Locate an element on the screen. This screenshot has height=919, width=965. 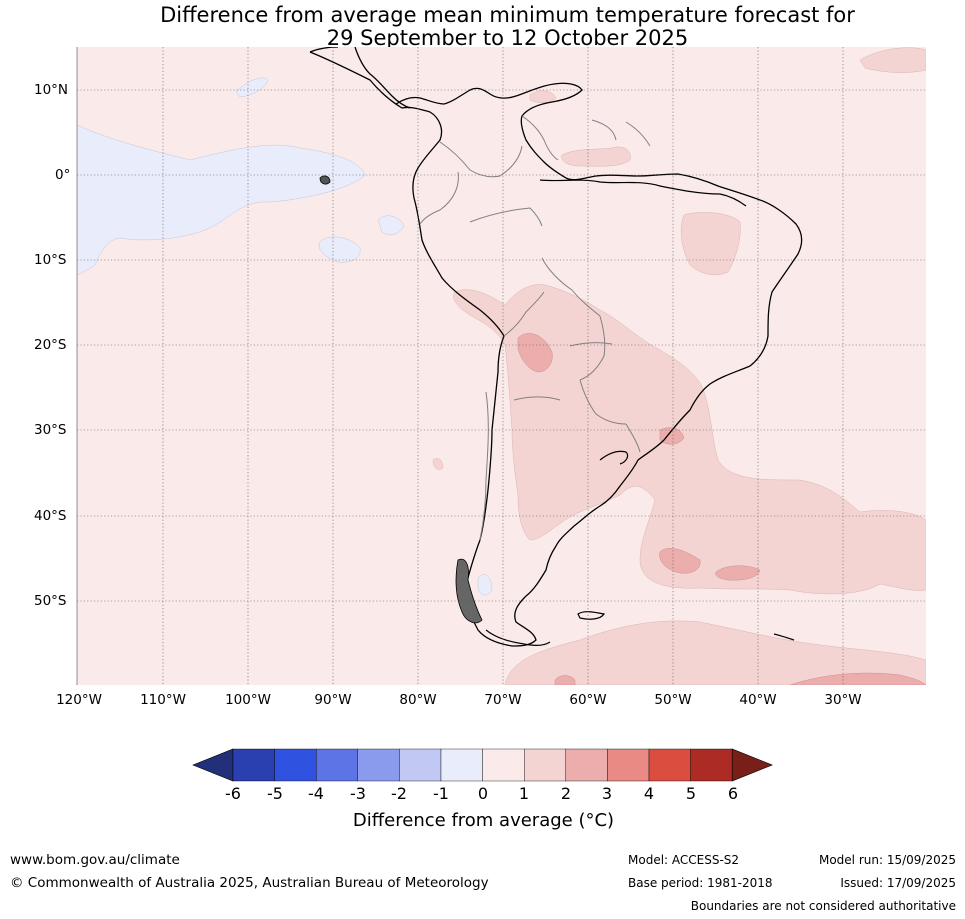
chile-fjords is located at coordinates (469, 591).